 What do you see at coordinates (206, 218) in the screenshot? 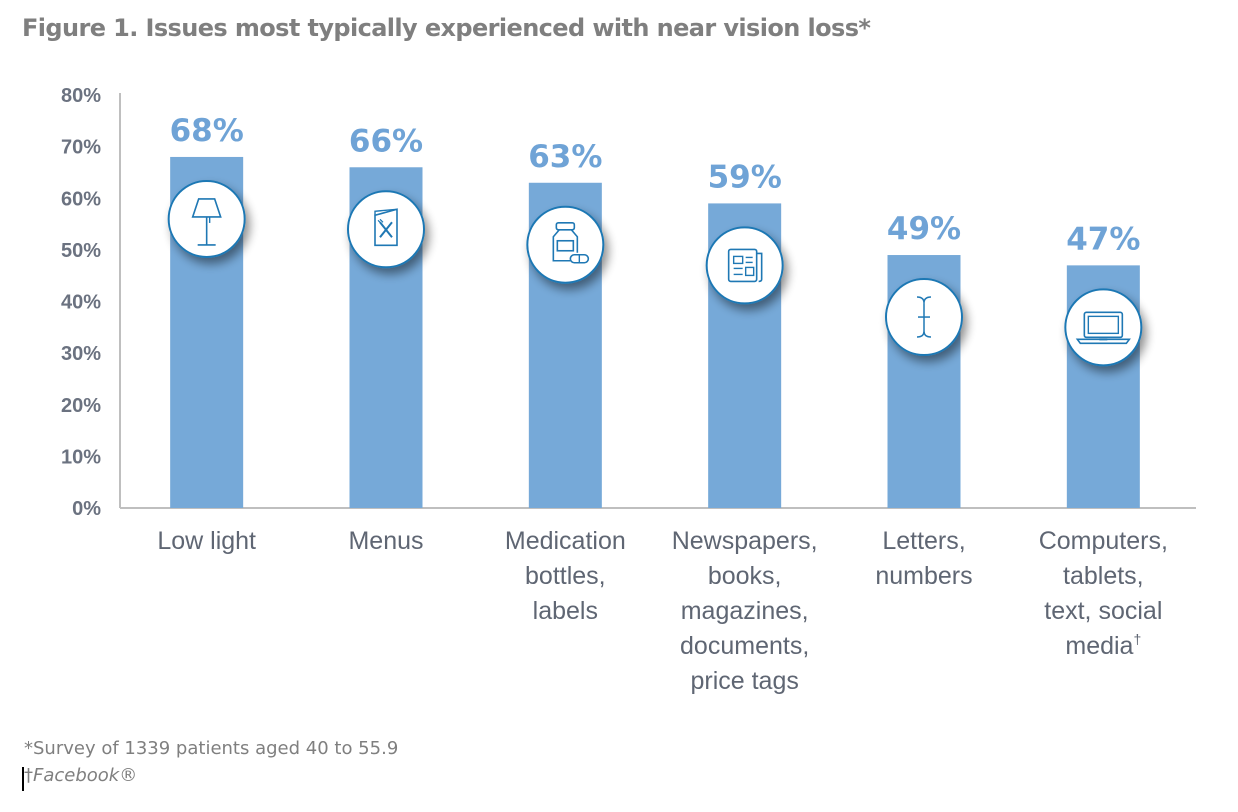
I see `lamp-icon` at bounding box center [206, 218].